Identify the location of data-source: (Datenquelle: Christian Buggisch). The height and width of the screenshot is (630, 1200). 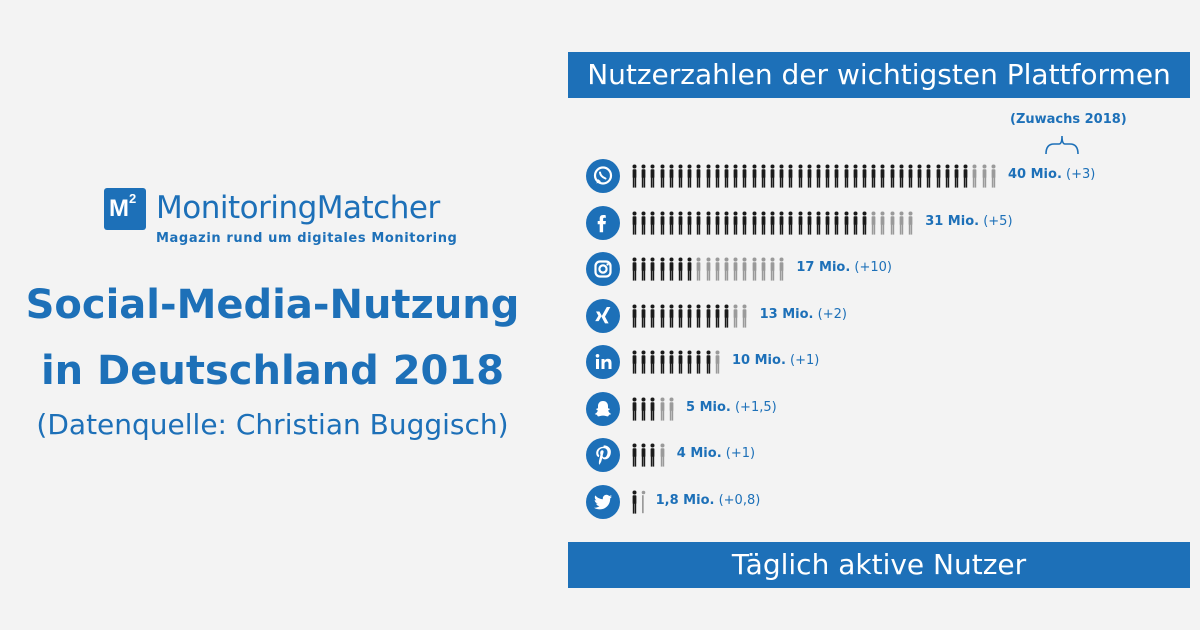
(272, 424).